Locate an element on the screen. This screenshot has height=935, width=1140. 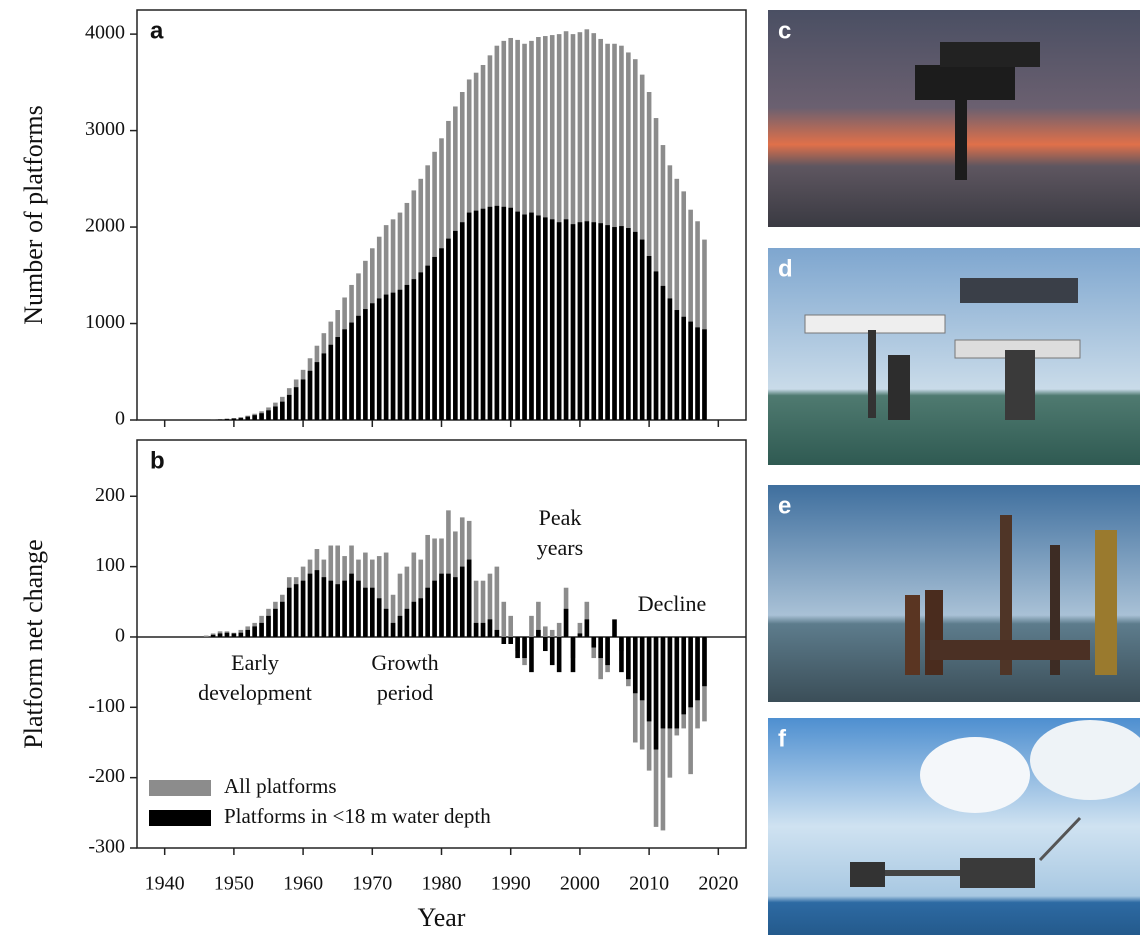
annotation: Growth is located at coordinates (404, 662).